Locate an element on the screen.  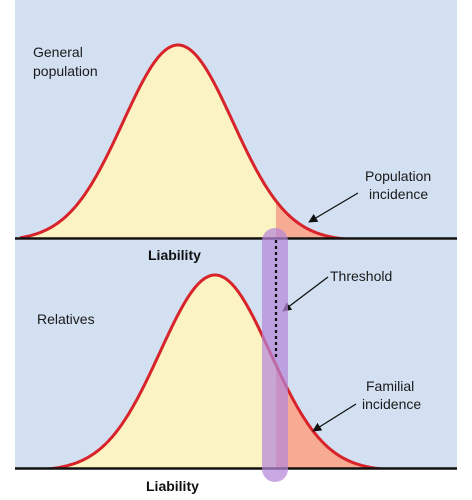
top-population-incidence-area is located at coordinates (306, 219).